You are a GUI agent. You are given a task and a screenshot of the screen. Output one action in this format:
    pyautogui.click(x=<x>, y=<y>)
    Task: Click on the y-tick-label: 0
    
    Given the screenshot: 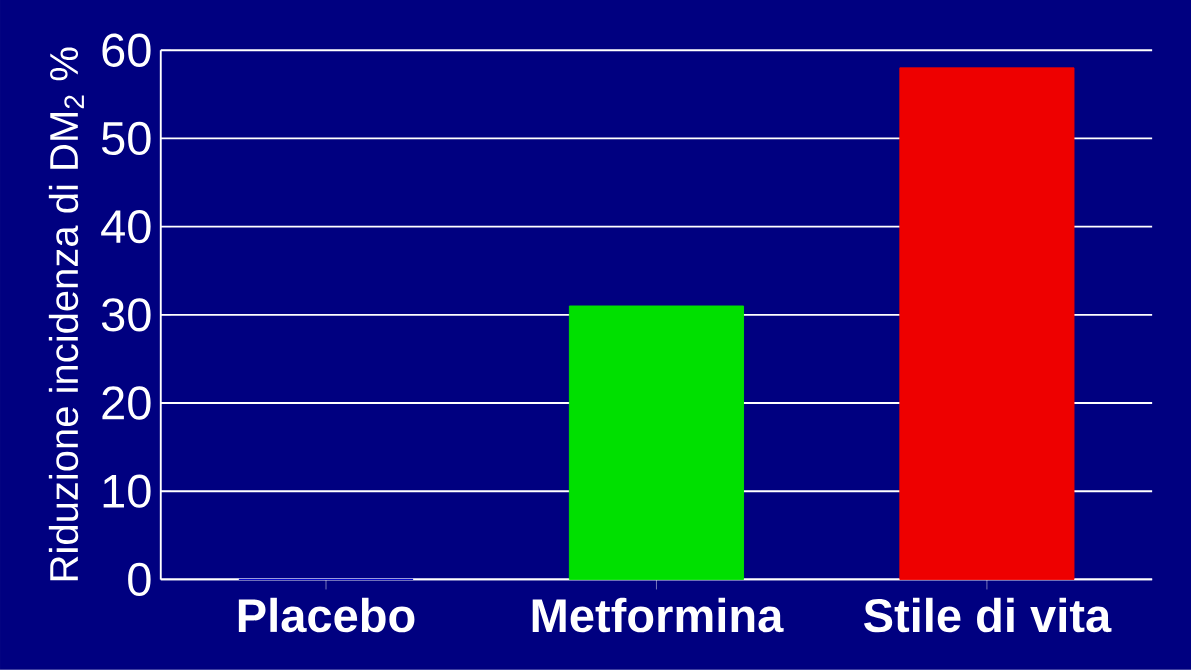 What is the action you would take?
    pyautogui.click(x=139, y=579)
    